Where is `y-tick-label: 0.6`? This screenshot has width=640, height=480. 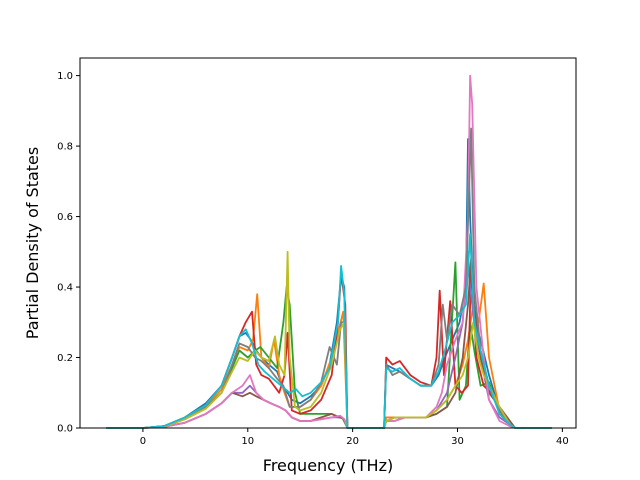 y-tick-label: 0.6 is located at coordinates (65, 217).